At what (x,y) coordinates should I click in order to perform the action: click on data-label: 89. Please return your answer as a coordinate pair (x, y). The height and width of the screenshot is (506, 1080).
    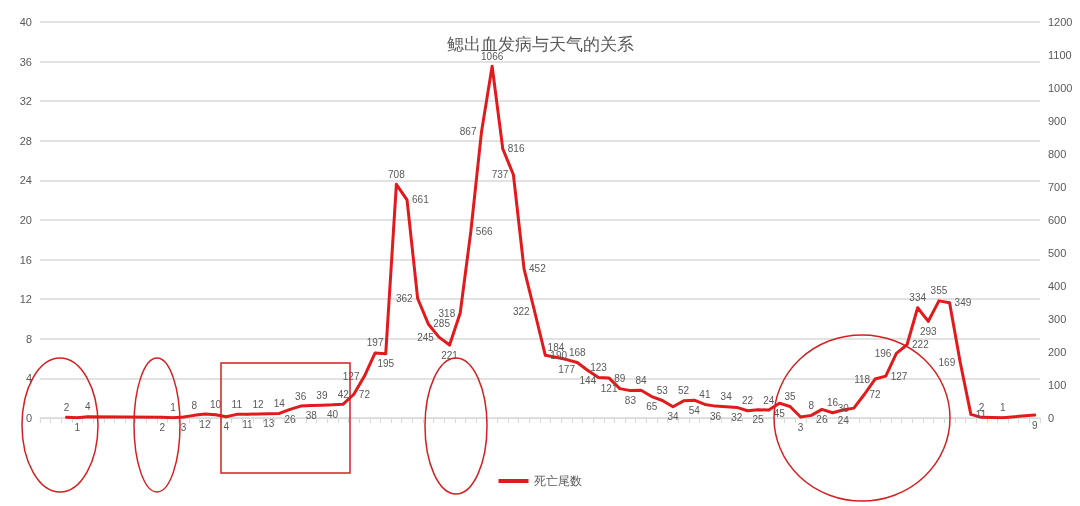
    Looking at the image, I should click on (620, 379).